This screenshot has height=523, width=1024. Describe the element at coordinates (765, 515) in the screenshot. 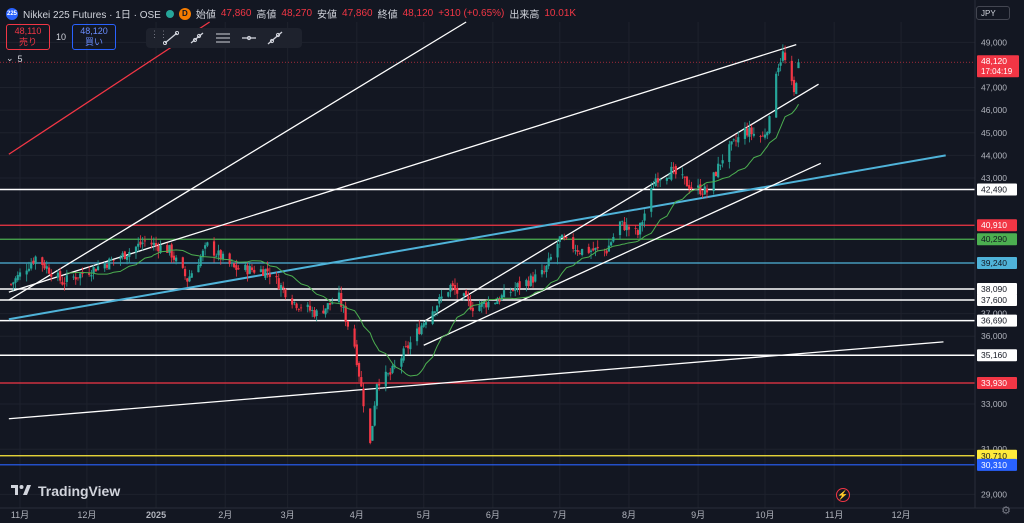

I see `x-tick-label: 10月` at that location.